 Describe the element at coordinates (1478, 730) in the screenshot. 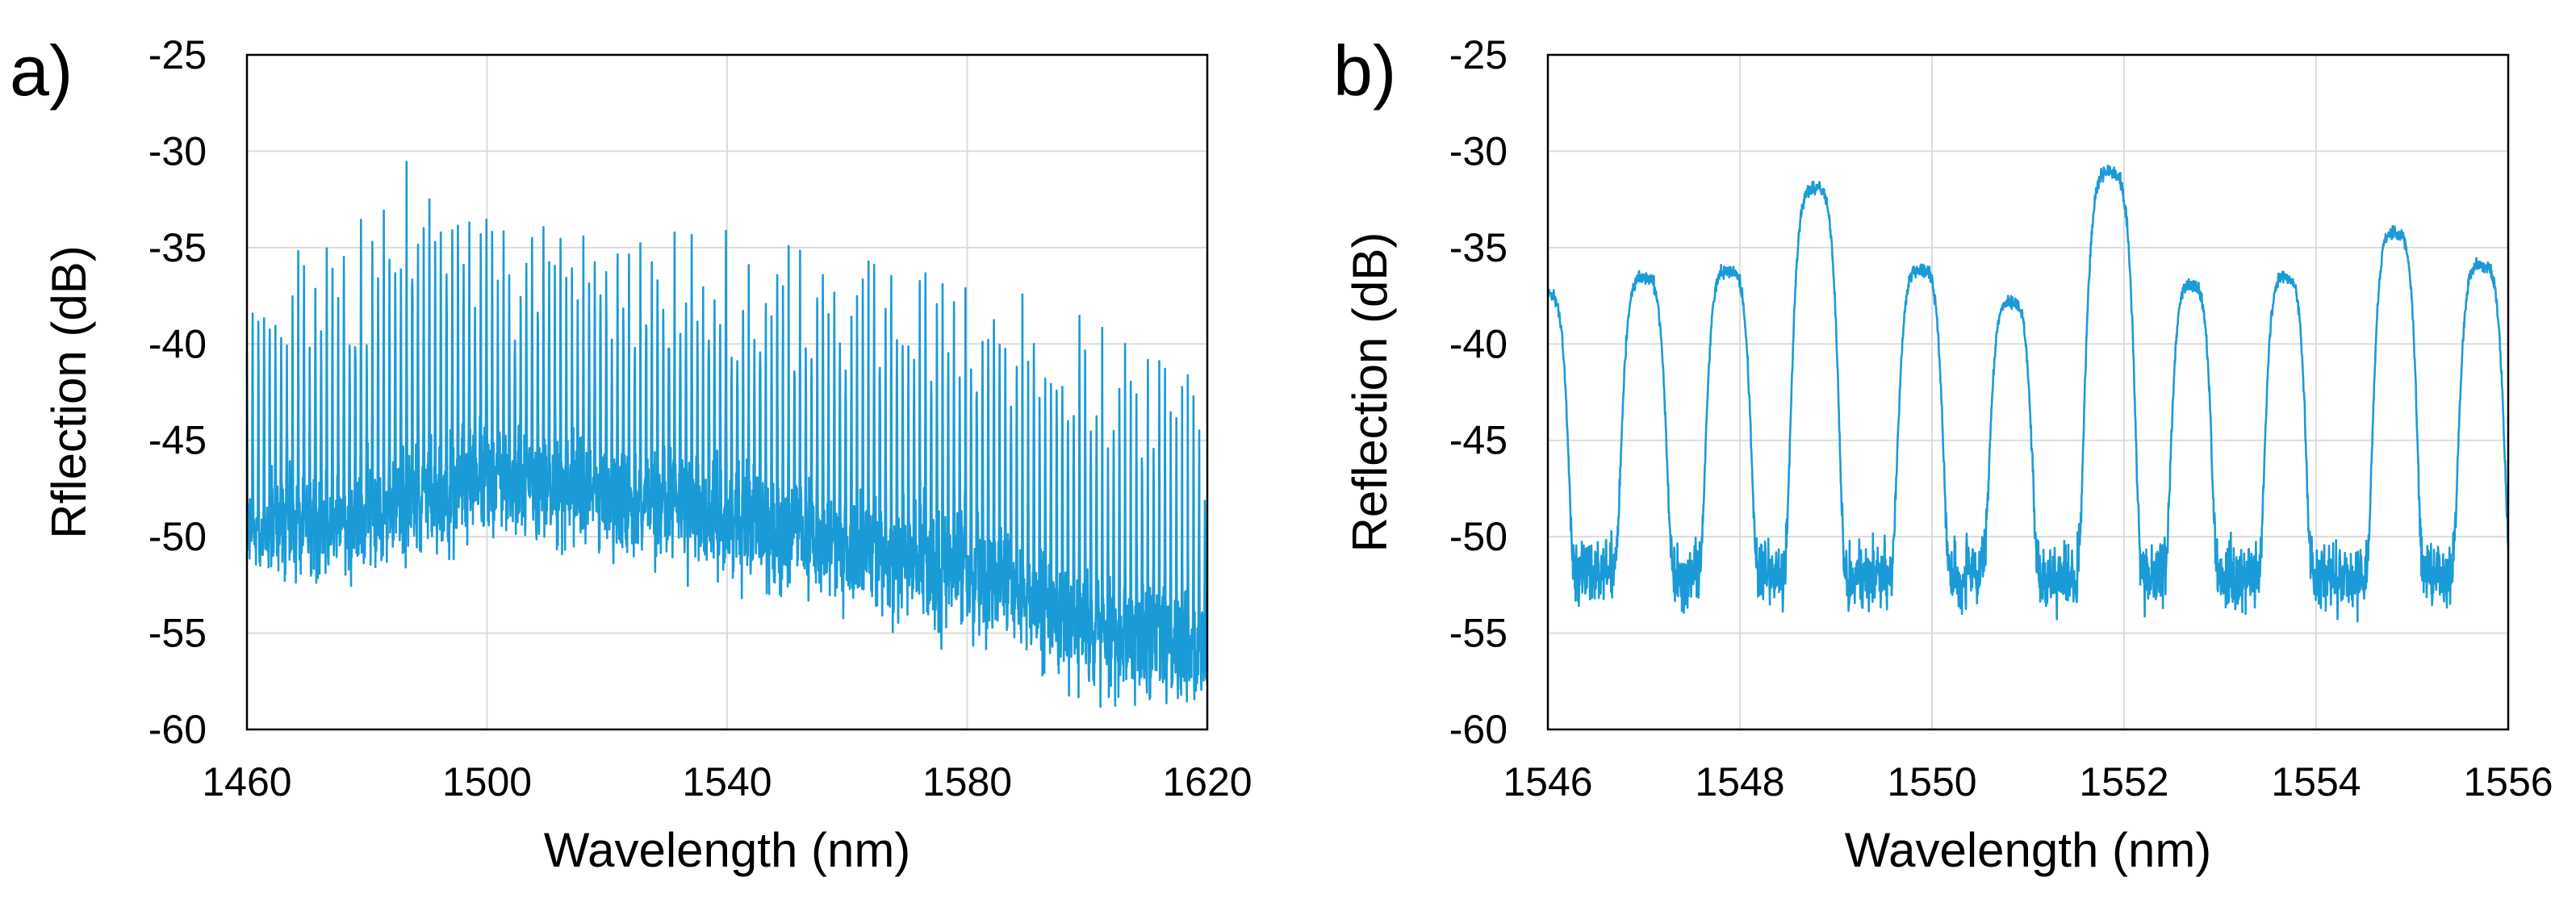

I see `panel-b-y-tick-label: -60` at that location.